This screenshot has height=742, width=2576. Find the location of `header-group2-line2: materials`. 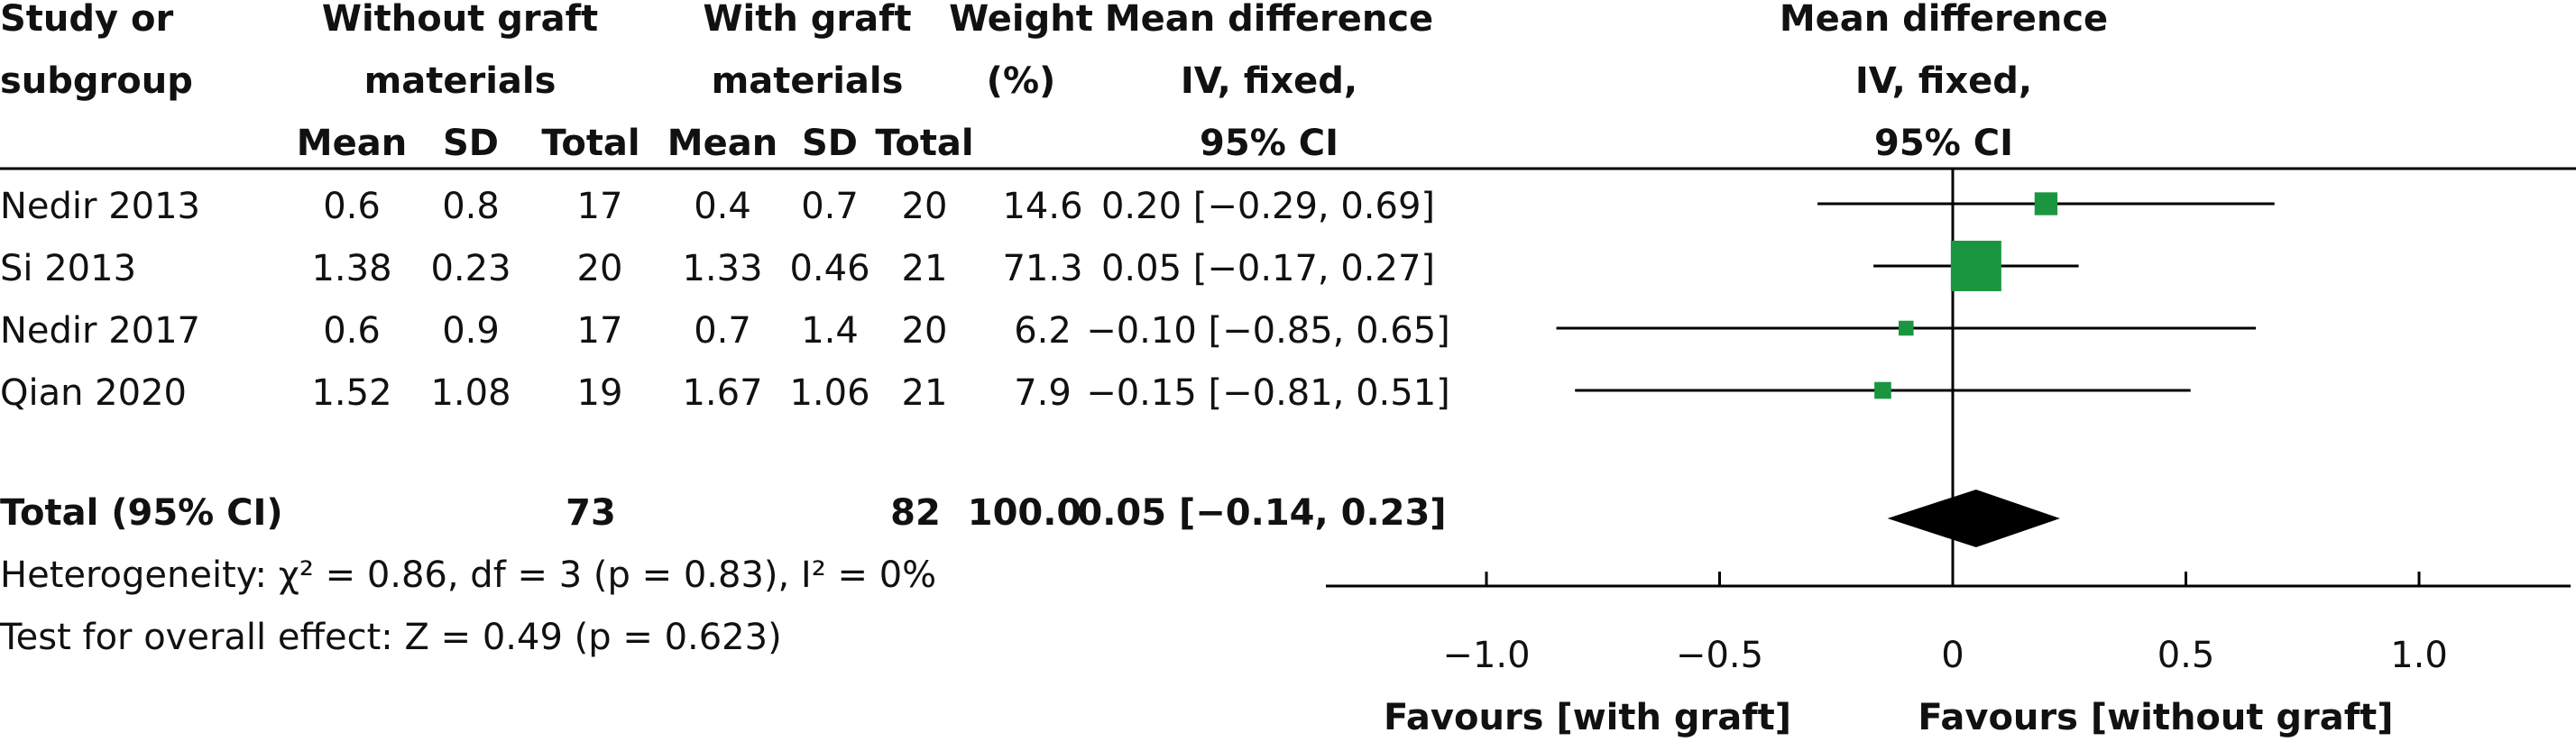

header-group2-line2: materials is located at coordinates (808, 81).